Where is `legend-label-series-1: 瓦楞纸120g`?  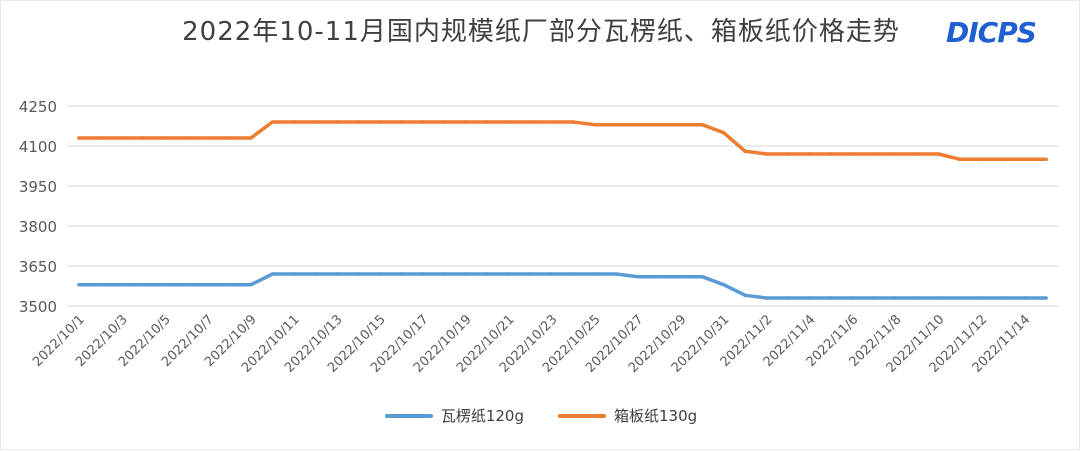
legend-label-series-1: 瓦楞纸120g is located at coordinates (482, 416).